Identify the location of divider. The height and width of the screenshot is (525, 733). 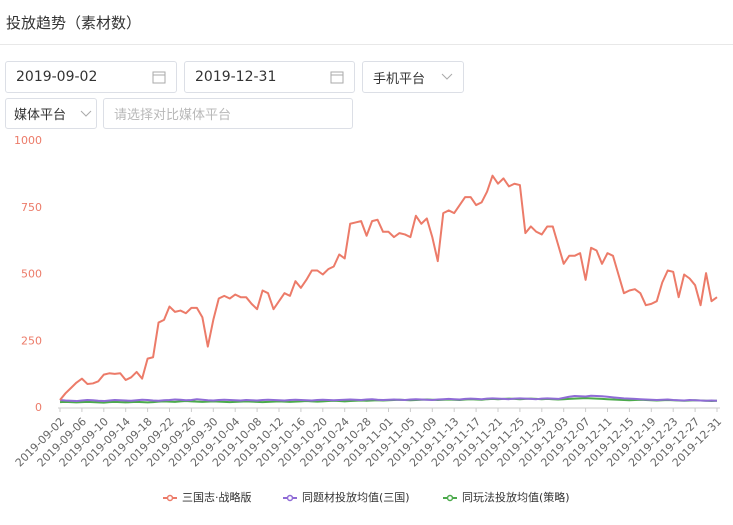
(366, 44).